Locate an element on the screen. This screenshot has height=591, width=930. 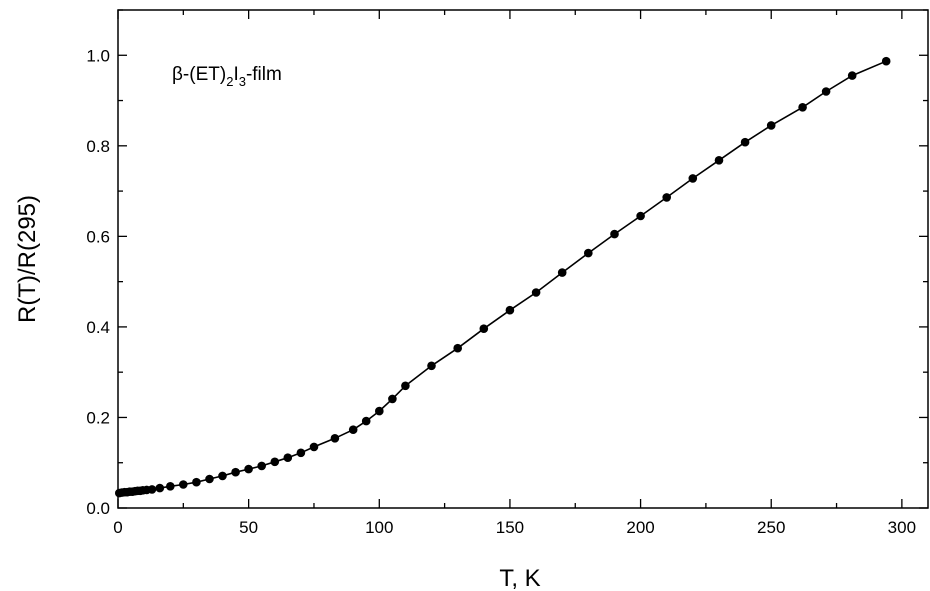
x-tick-label: 150 is located at coordinates (510, 527).